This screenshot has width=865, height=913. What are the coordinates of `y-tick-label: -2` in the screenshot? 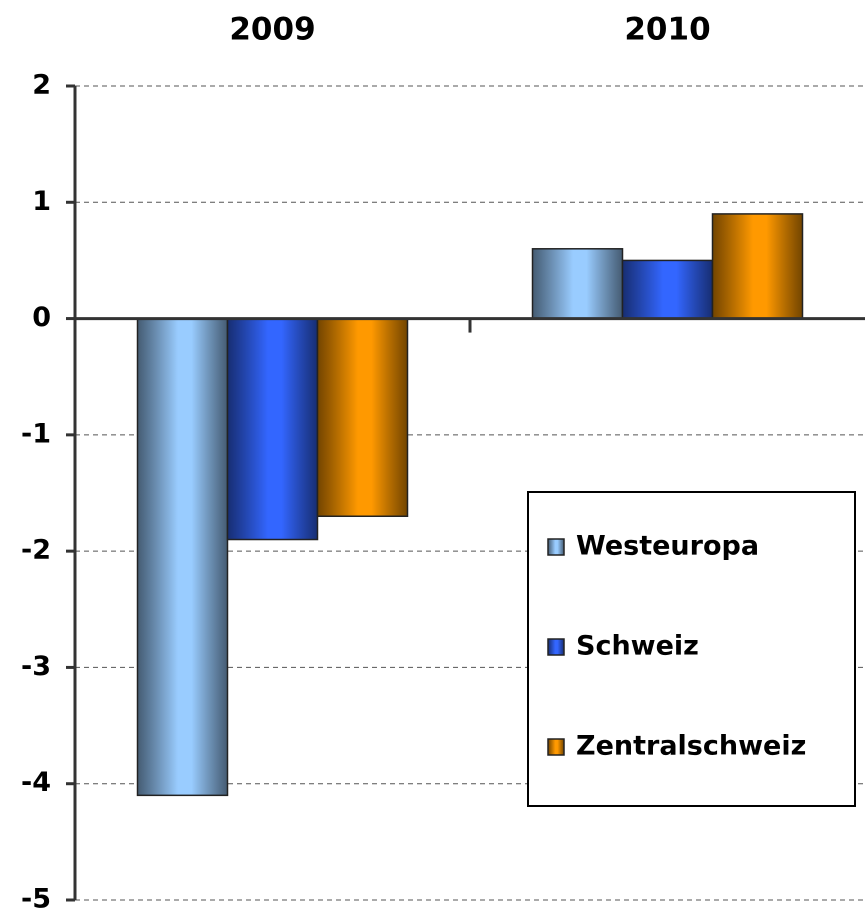 It's located at (36, 550).